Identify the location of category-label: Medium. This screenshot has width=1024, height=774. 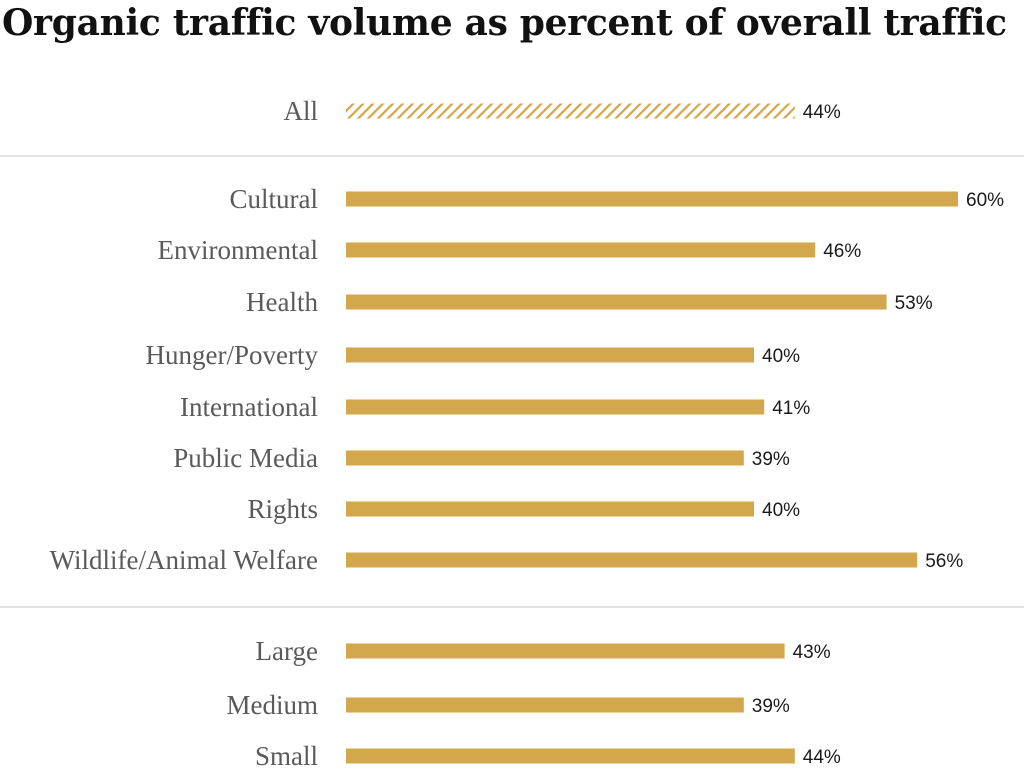
(273, 705).